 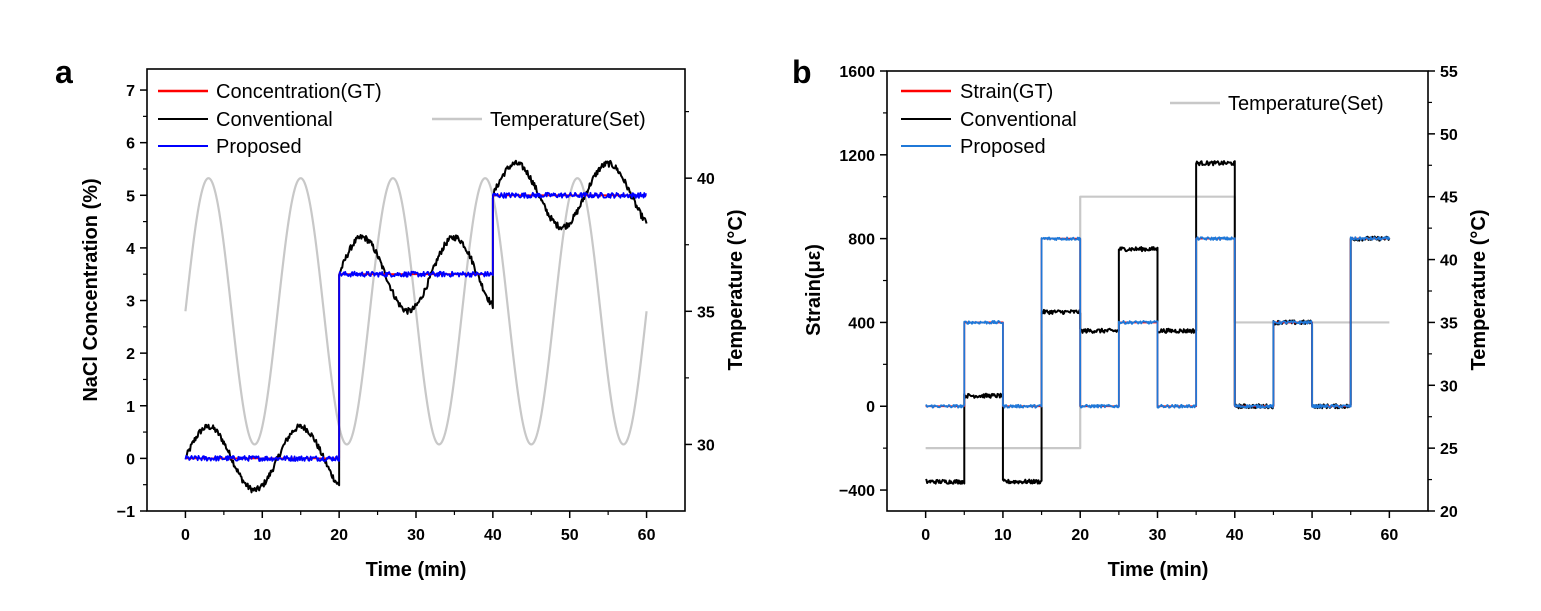 What do you see at coordinates (1479, 290) in the screenshot?
I see `y2-axis-label-b: Temperature (°C)` at bounding box center [1479, 290].